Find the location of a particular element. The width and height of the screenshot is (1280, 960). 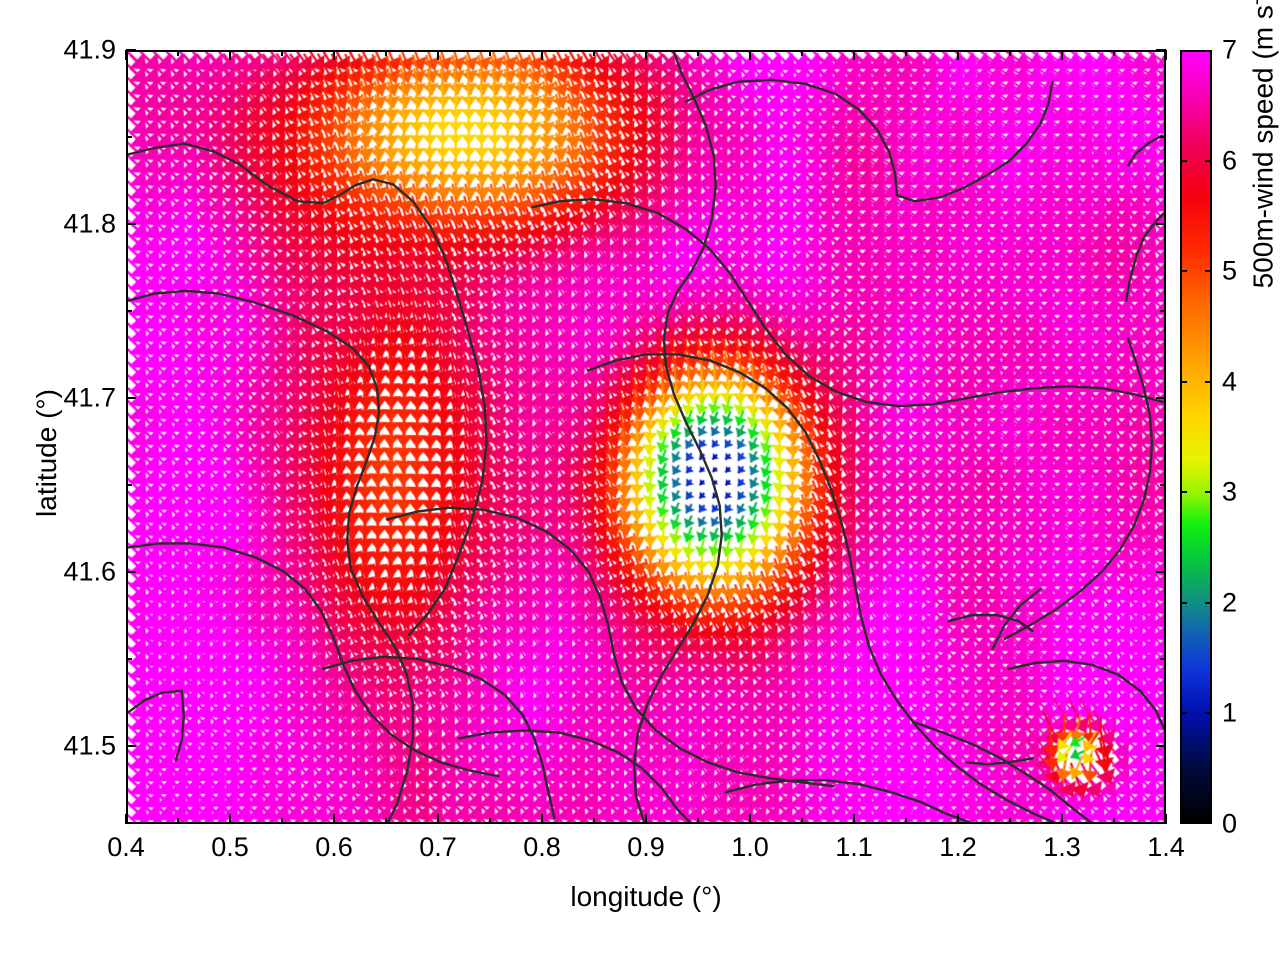

y-axis-tick-label: 41.6 is located at coordinates (89, 571).